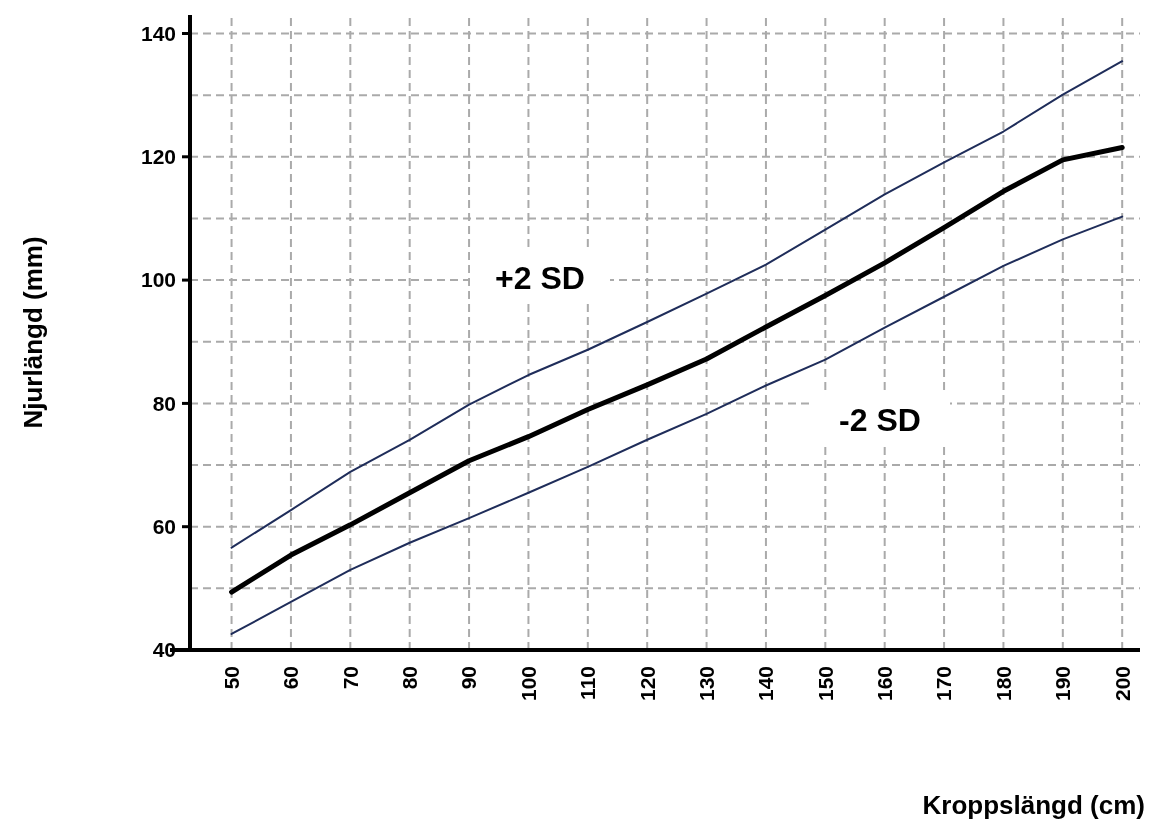  What do you see at coordinates (469, 678) in the screenshot?
I see `x-tick-label: 90` at bounding box center [469, 678].